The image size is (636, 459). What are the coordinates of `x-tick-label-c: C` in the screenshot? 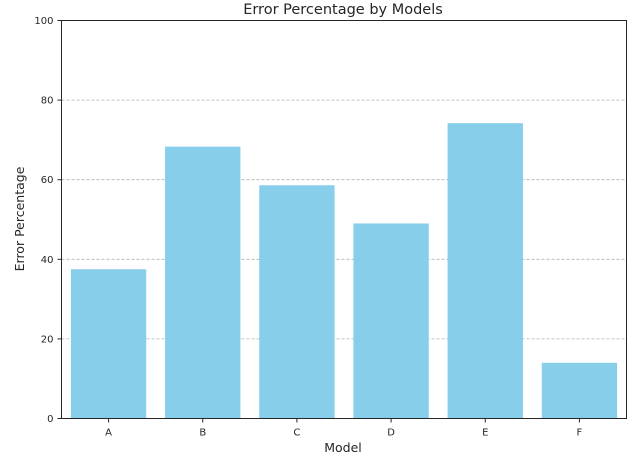 It's located at (296, 433).